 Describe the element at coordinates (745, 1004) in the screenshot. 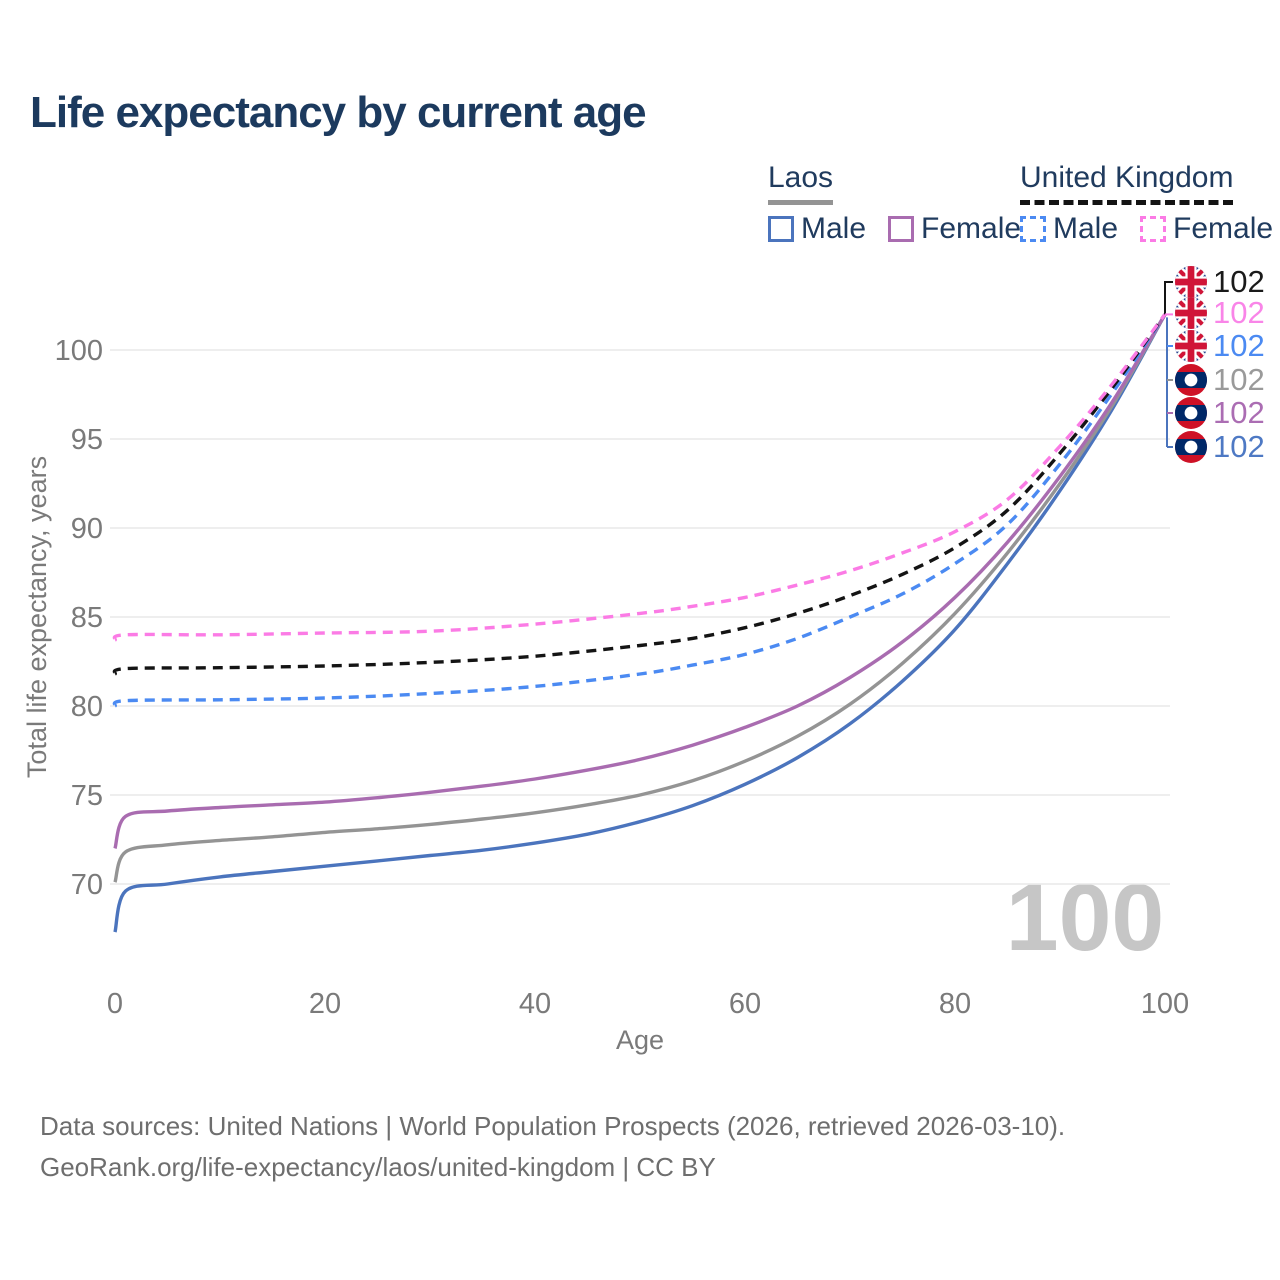

I see `x-tick-label: 60` at that location.